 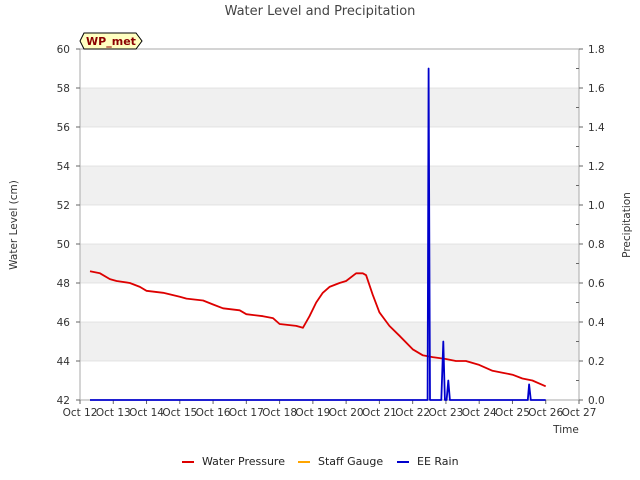 What do you see at coordinates (412, 413) in the screenshot?
I see `x-tick-label: Oct 22` at bounding box center [412, 413].